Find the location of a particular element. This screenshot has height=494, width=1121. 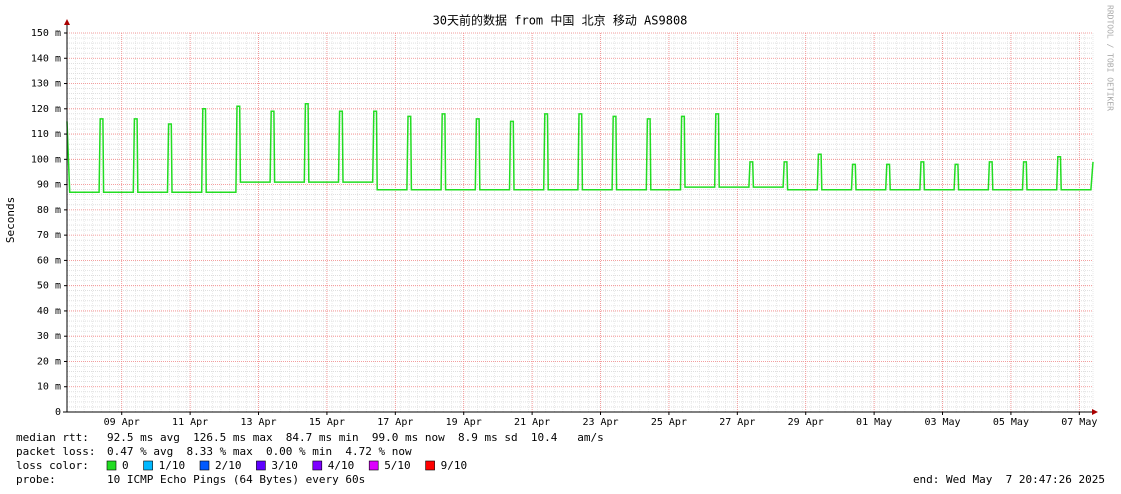

y-tick-label: 40 m is located at coordinates (49, 311).